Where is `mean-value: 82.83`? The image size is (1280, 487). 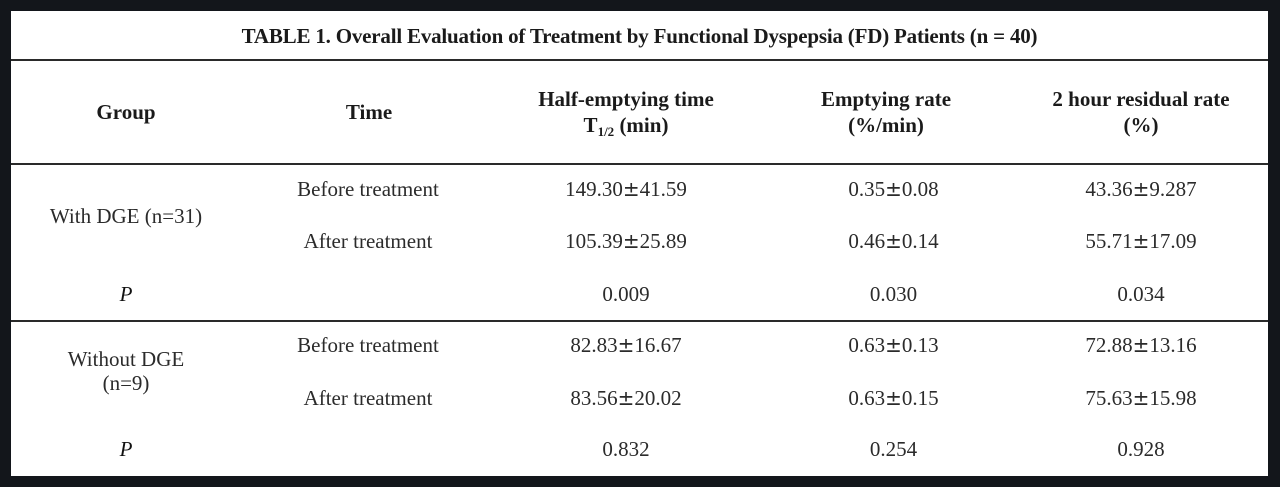
mean-value: 82.83 is located at coordinates (594, 345).